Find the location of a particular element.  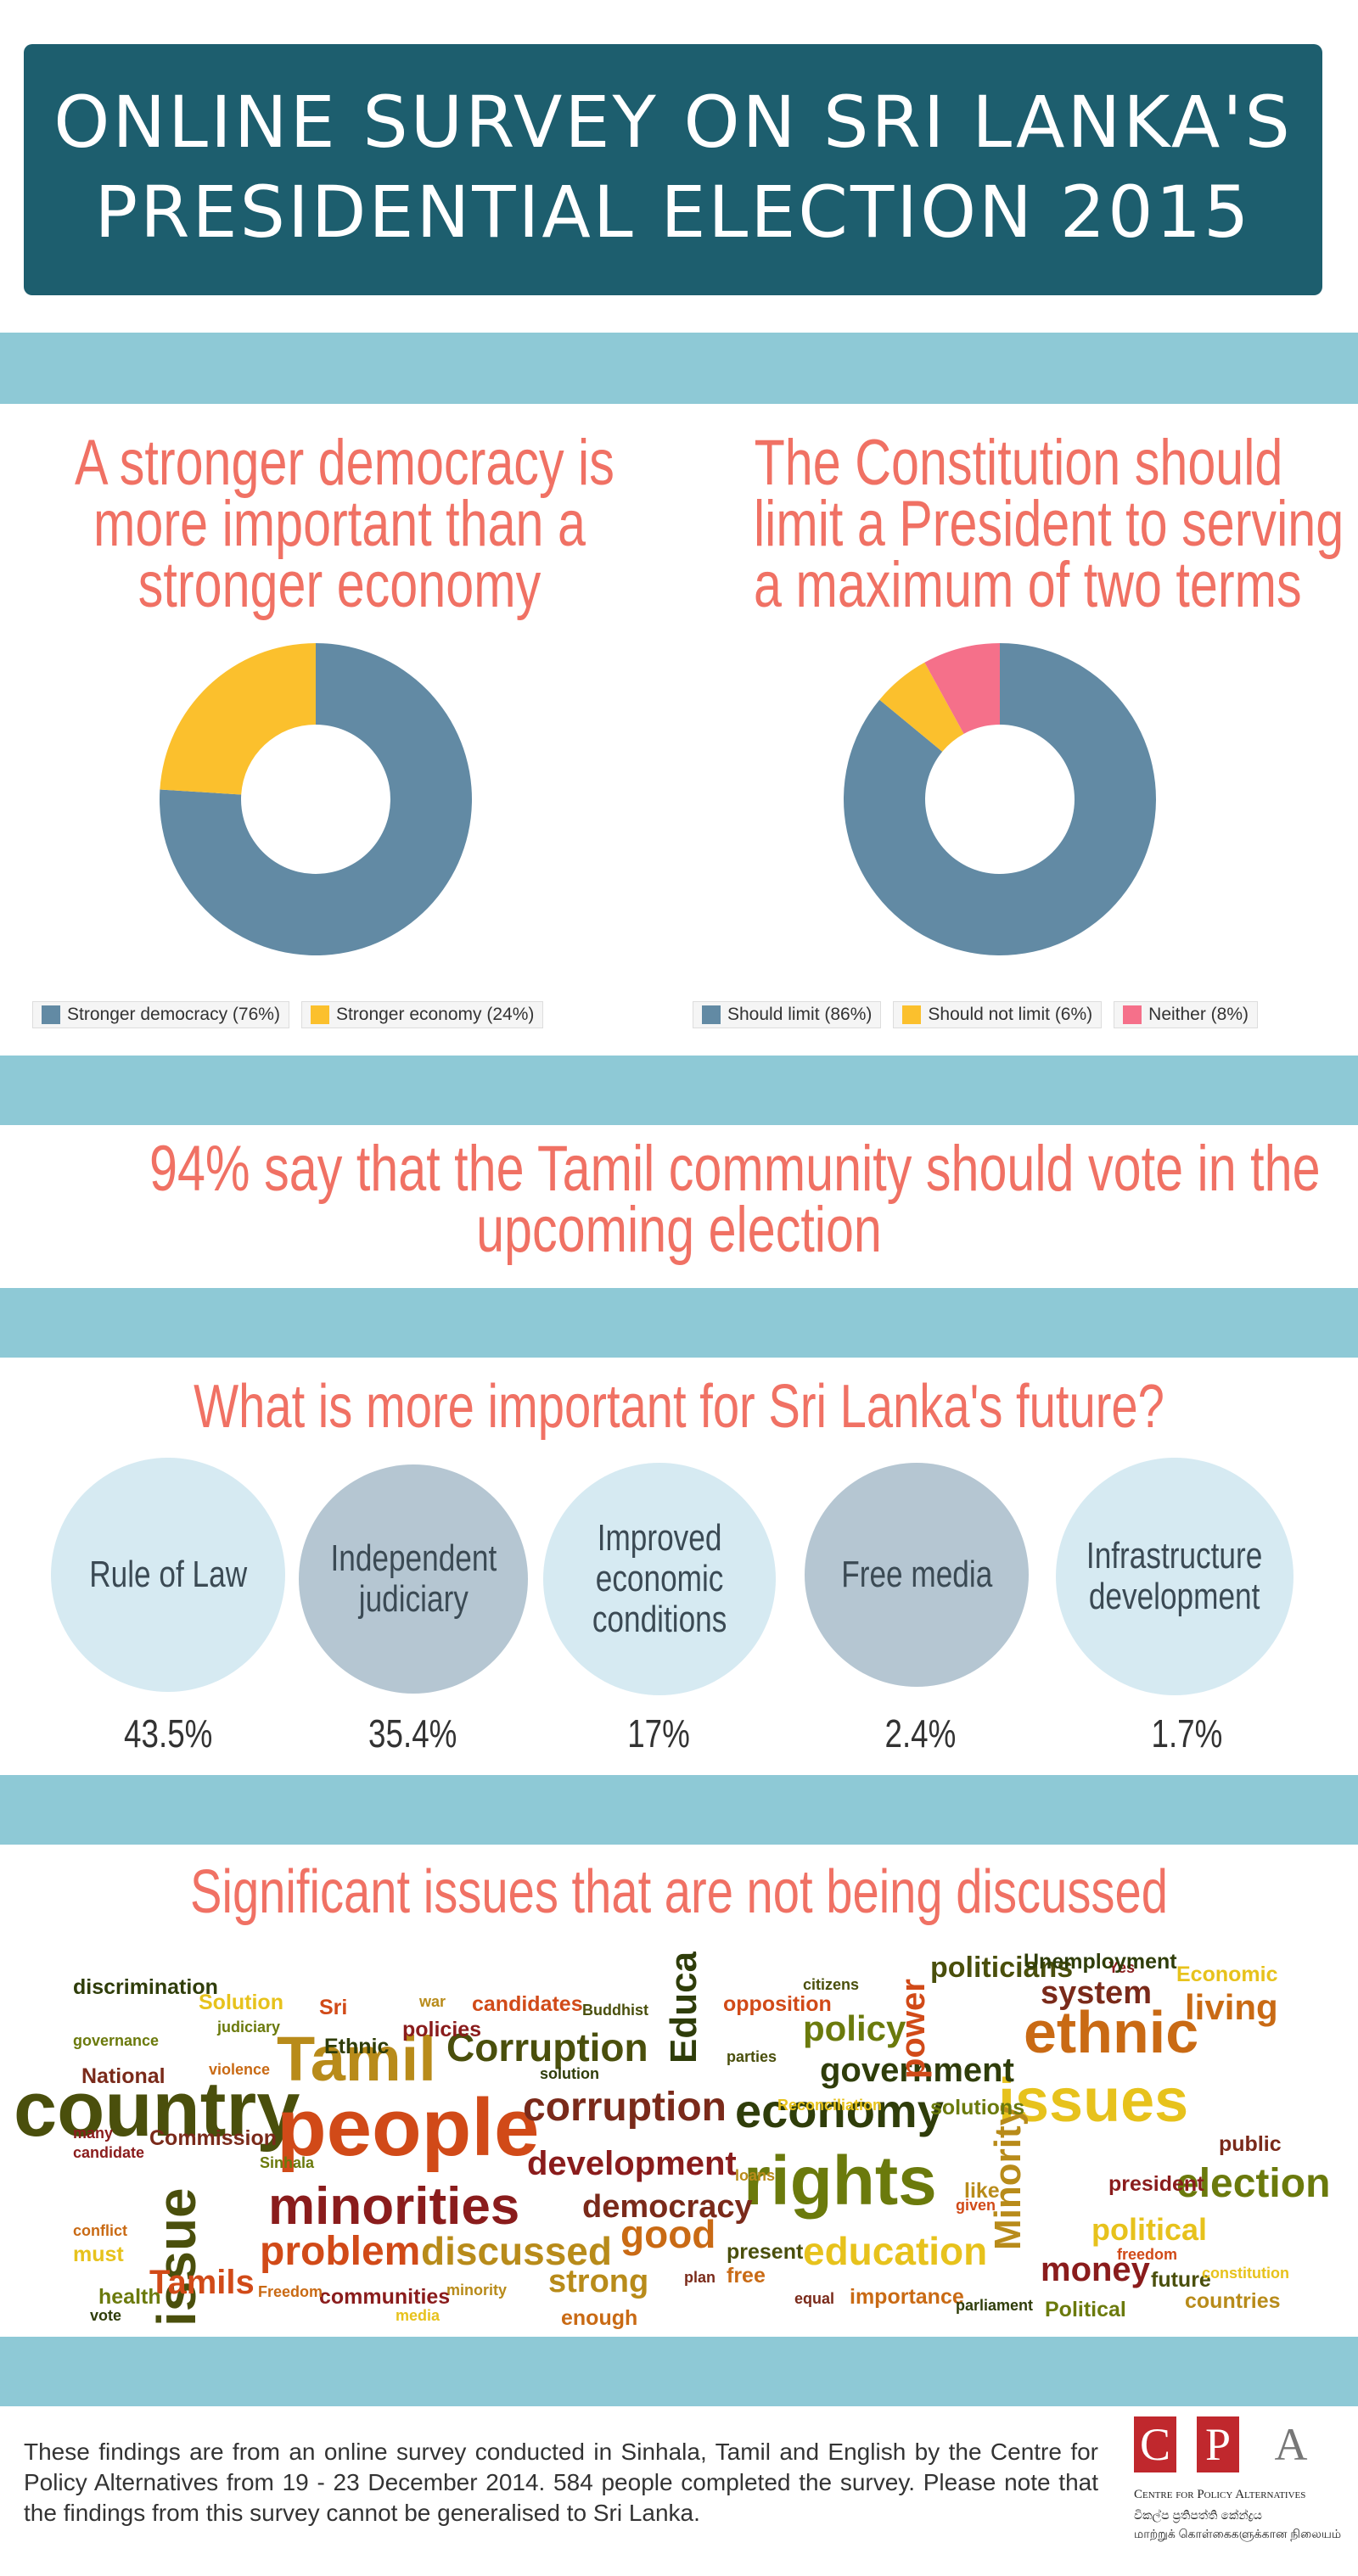

word-cloud-term: constitution is located at coordinates (1245, 2274).